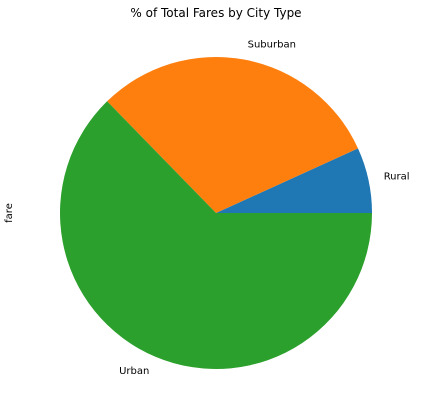  I want to click on y-axis-label: fare, so click(9, 213).